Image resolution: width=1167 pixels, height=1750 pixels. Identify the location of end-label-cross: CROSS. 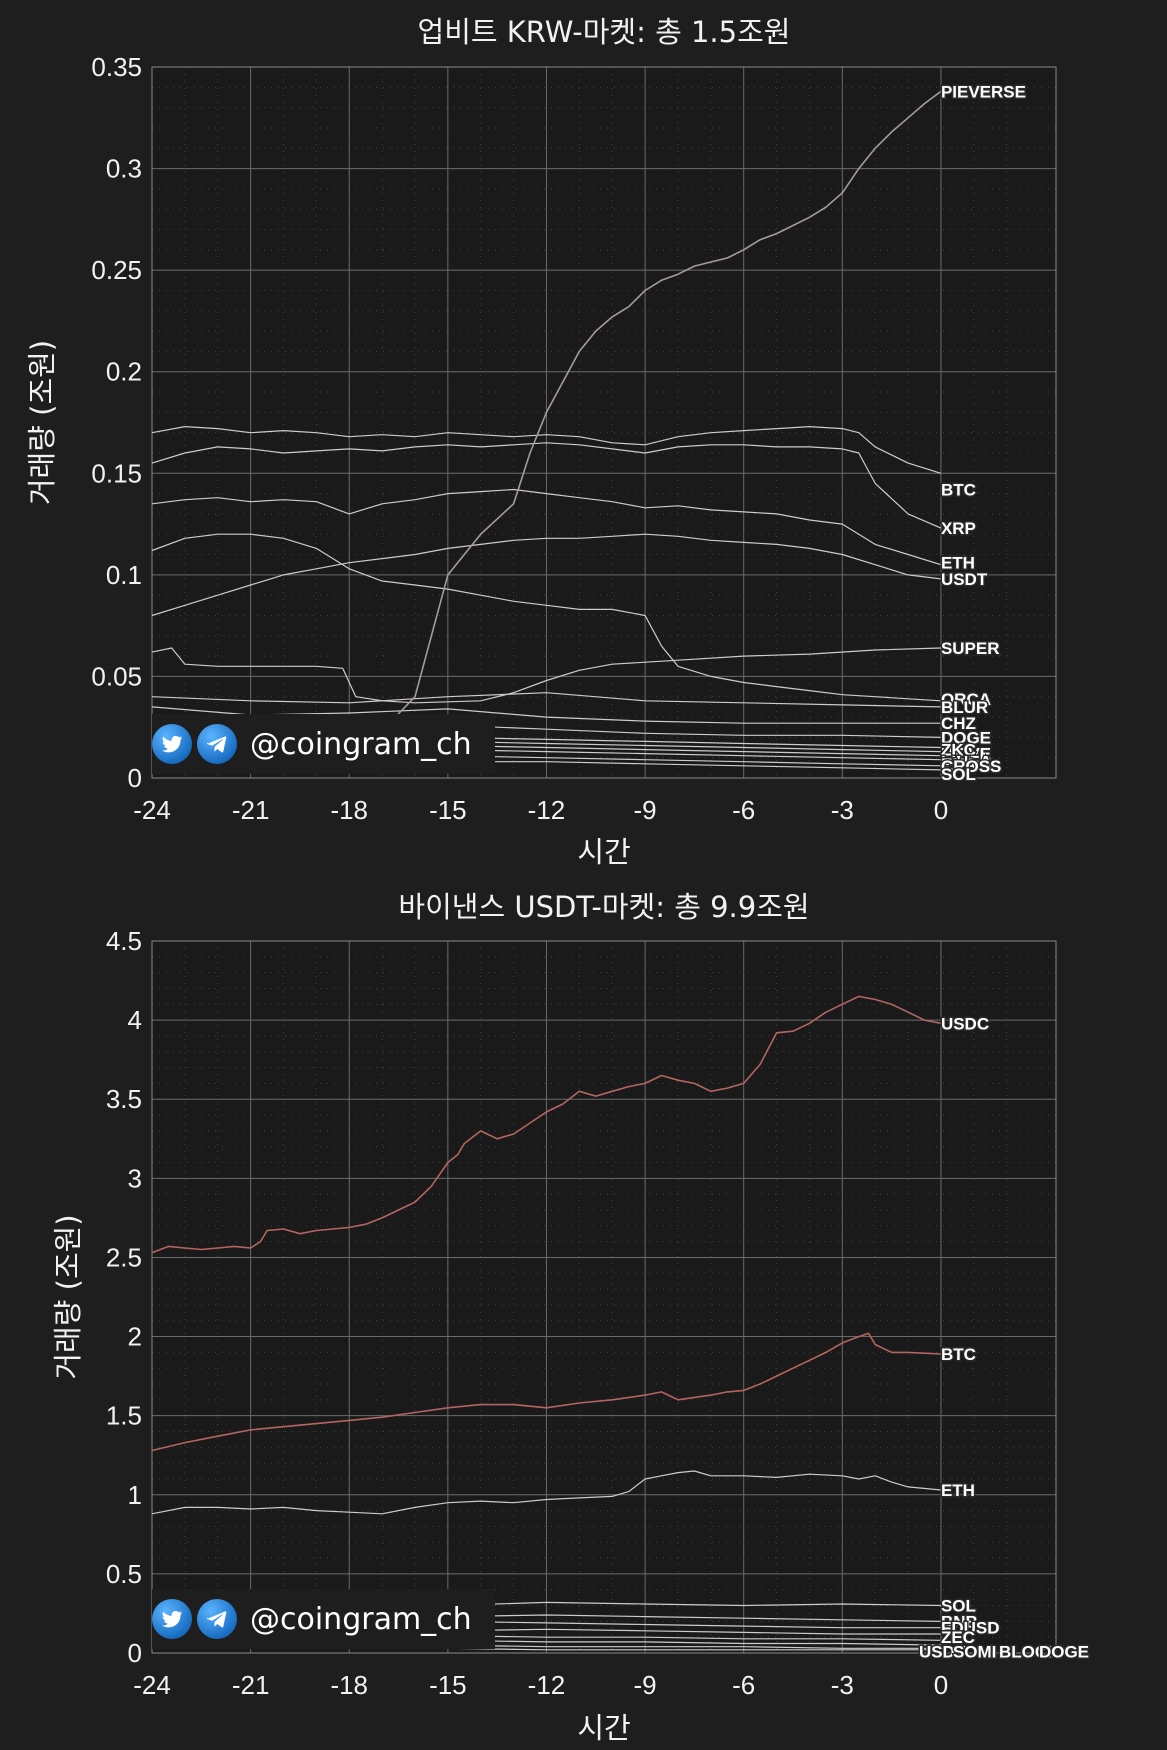
(971, 766).